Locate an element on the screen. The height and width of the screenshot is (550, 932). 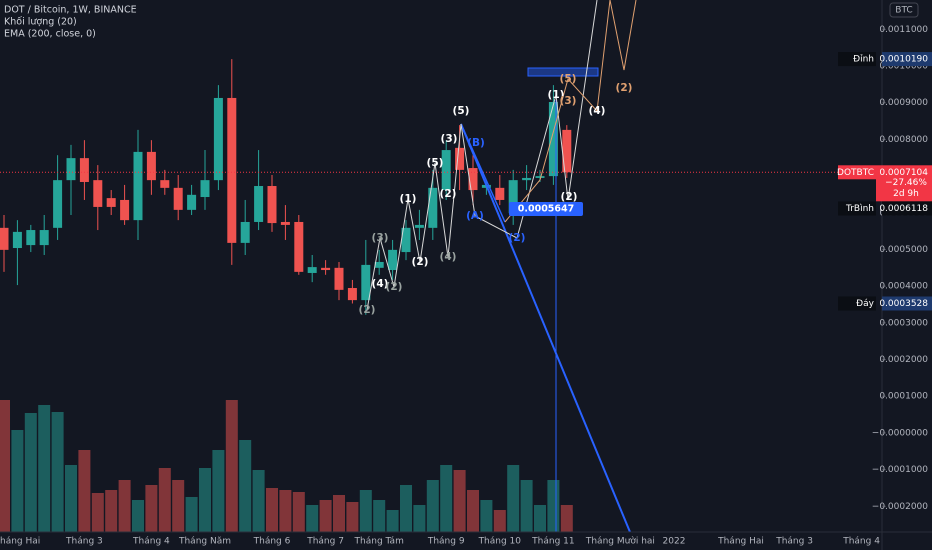
currency: BTC is located at coordinates (903, 11).